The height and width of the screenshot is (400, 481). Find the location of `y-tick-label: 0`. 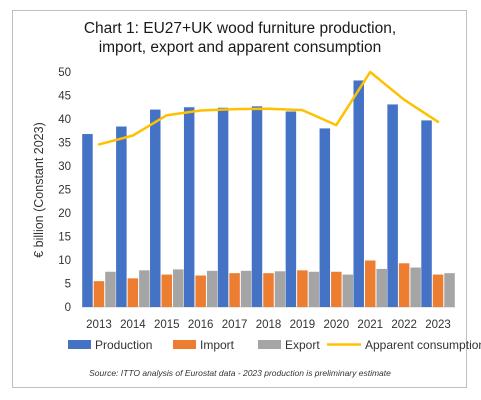

y-tick-label: 0 is located at coordinates (68, 308).